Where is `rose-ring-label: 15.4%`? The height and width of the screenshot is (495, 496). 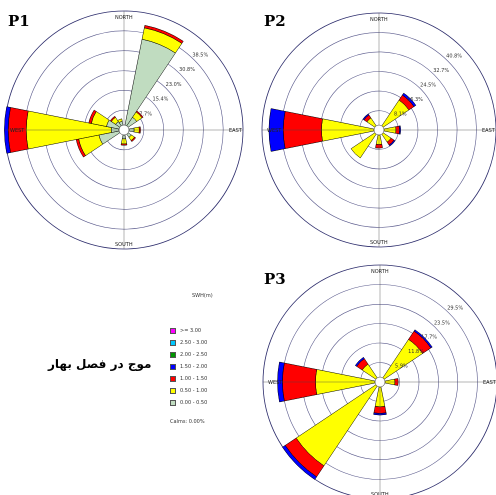
rose-ring-label: 15.4% is located at coordinates (161, 100).